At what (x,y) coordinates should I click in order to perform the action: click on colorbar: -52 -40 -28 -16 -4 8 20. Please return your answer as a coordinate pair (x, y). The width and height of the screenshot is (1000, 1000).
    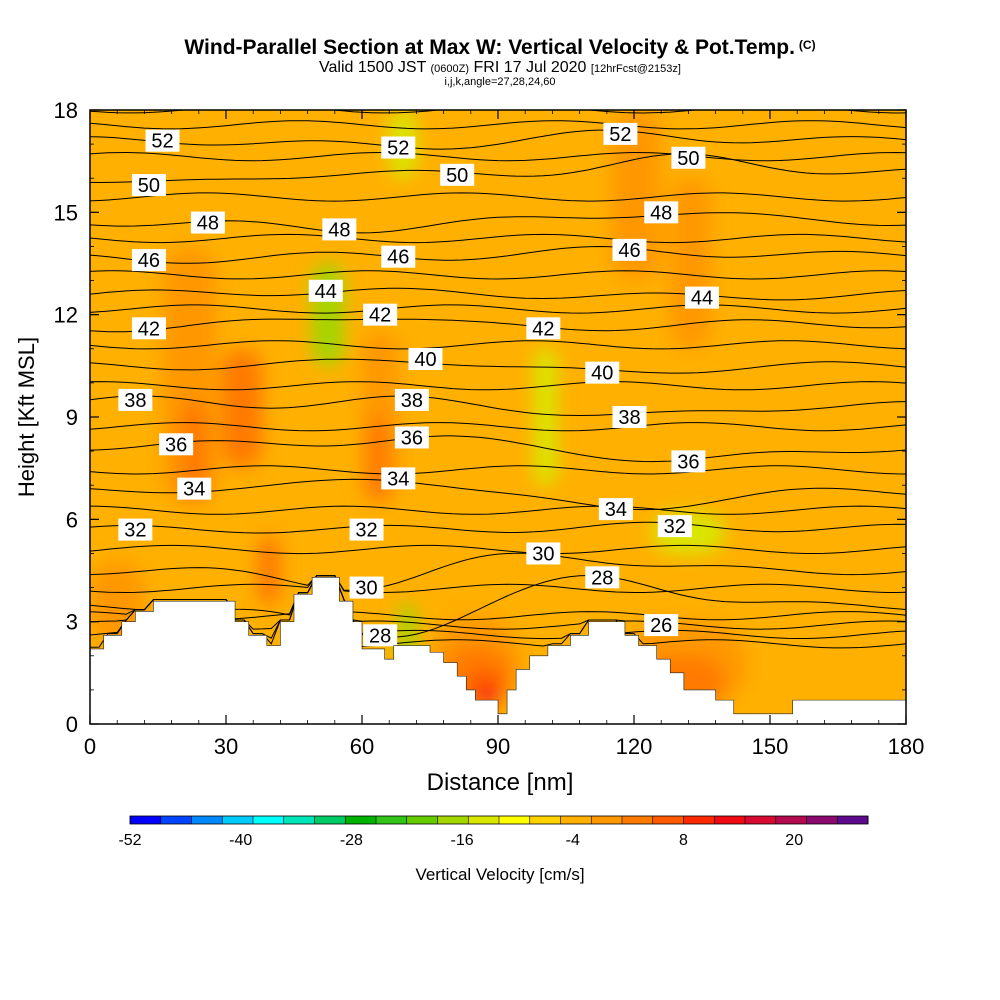
    Looking at the image, I should click on (493, 832).